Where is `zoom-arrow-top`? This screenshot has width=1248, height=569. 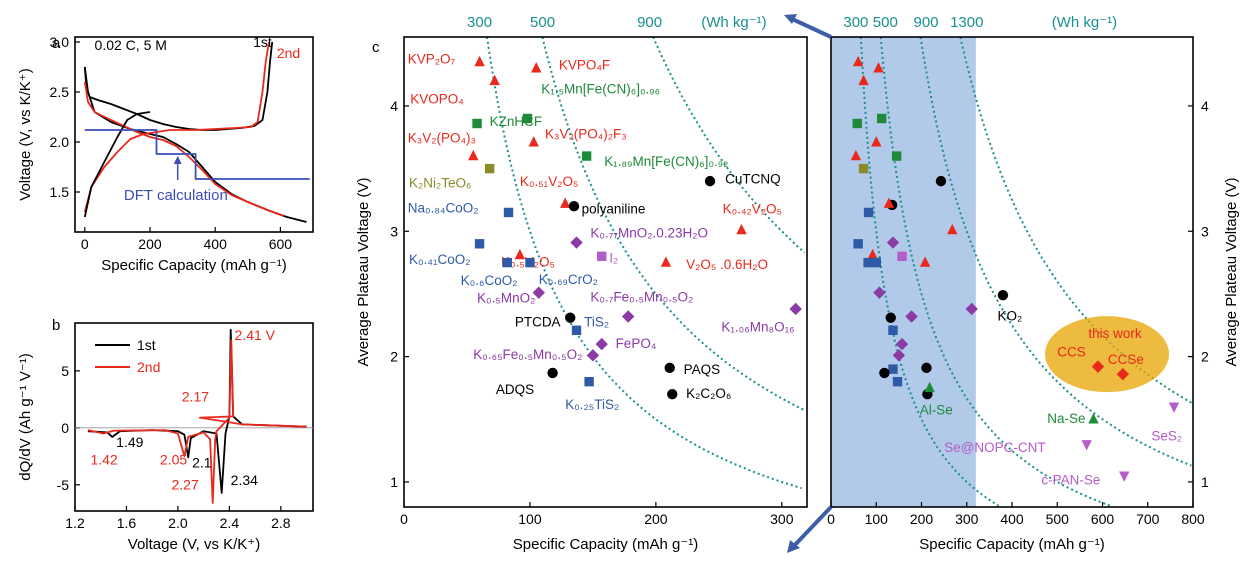
zoom-arrow-top is located at coordinates (810, 27).